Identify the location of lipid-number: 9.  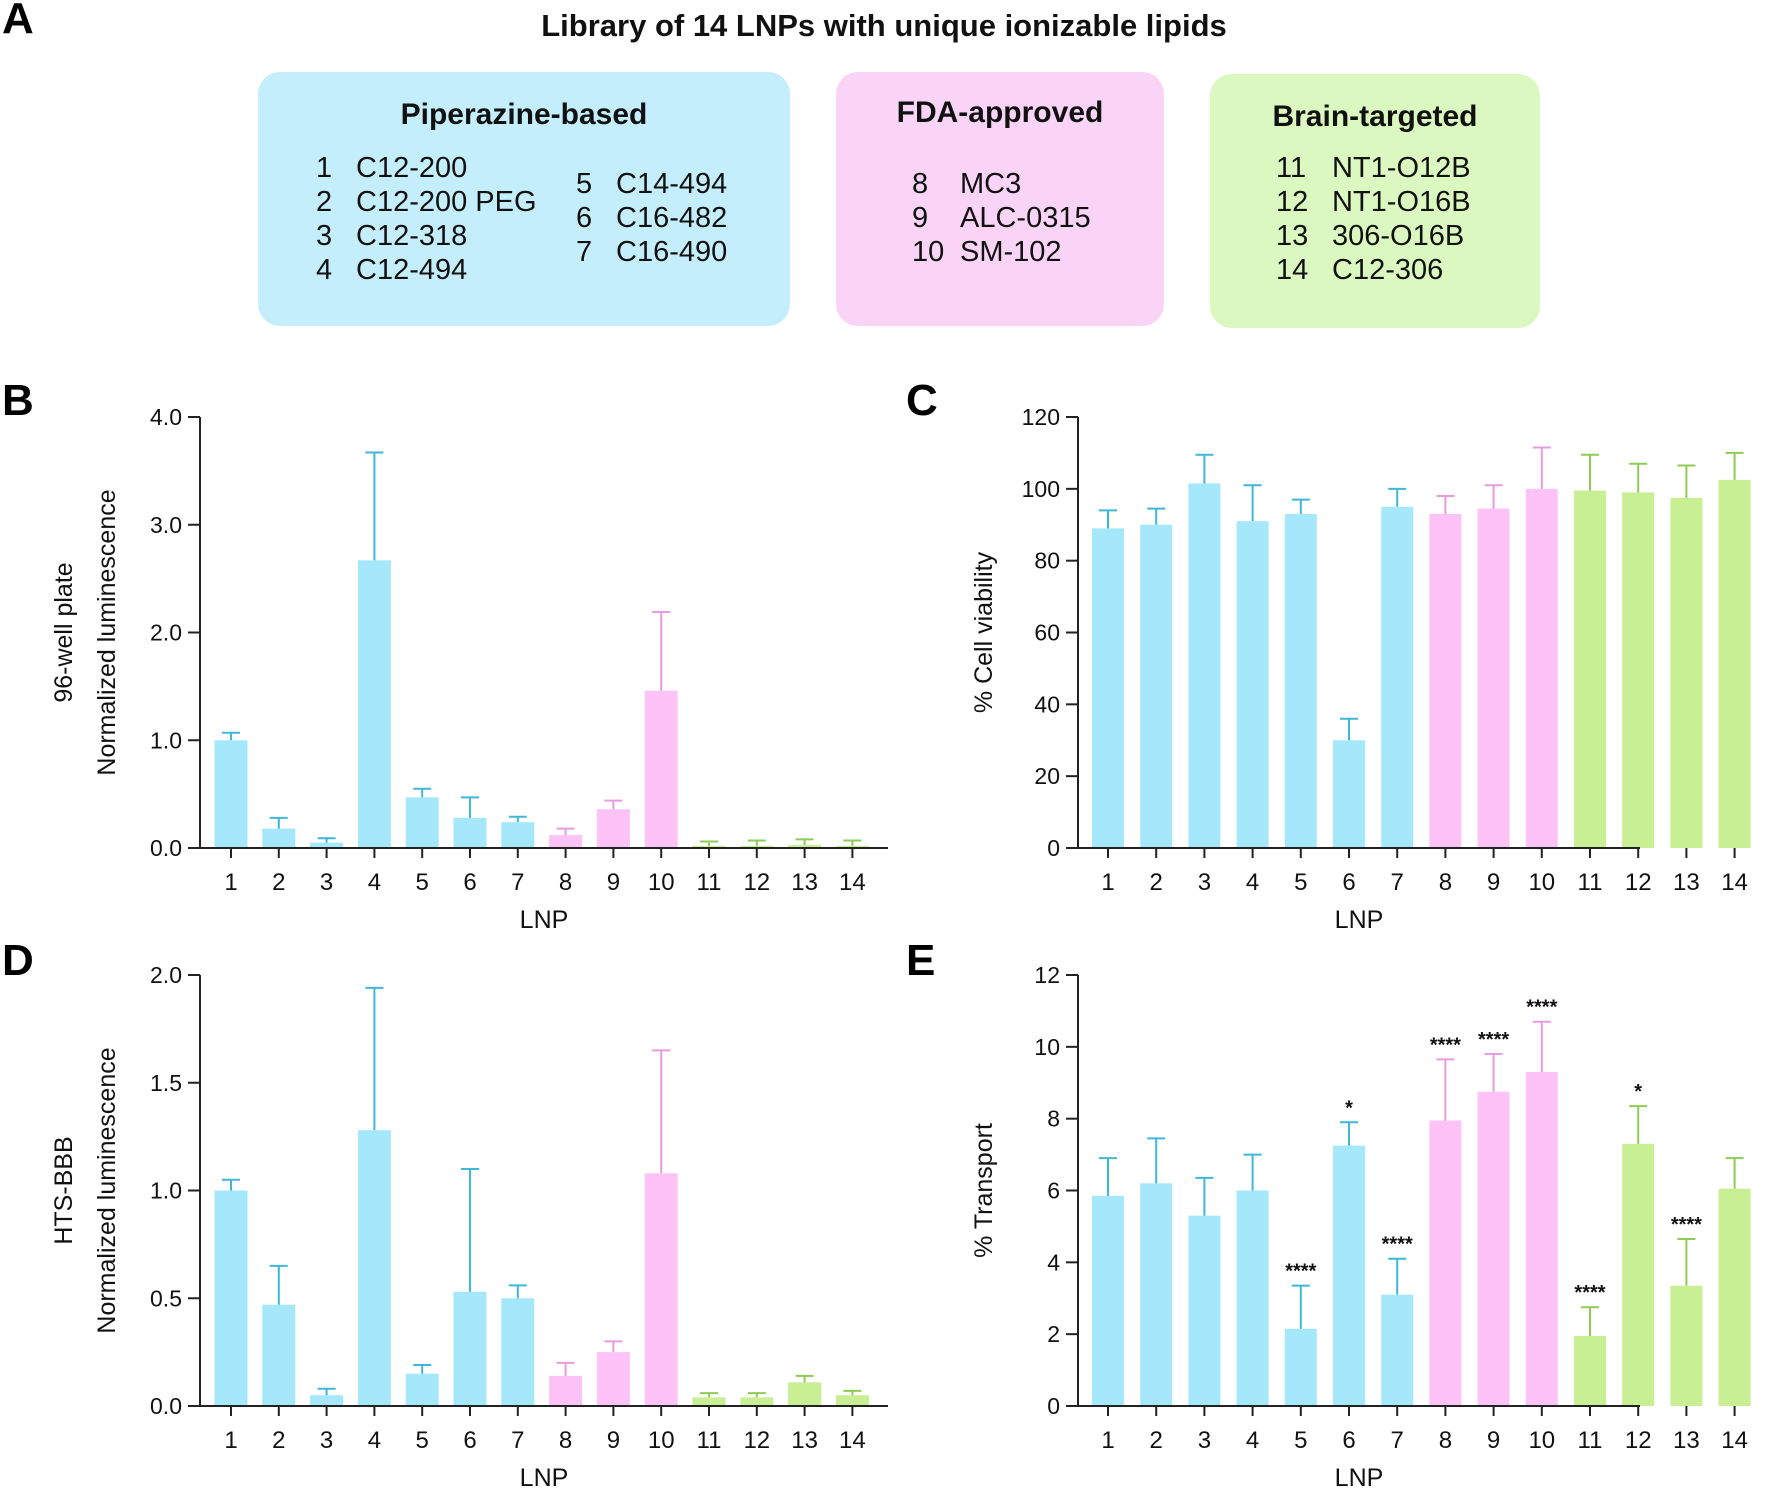
(920, 218).